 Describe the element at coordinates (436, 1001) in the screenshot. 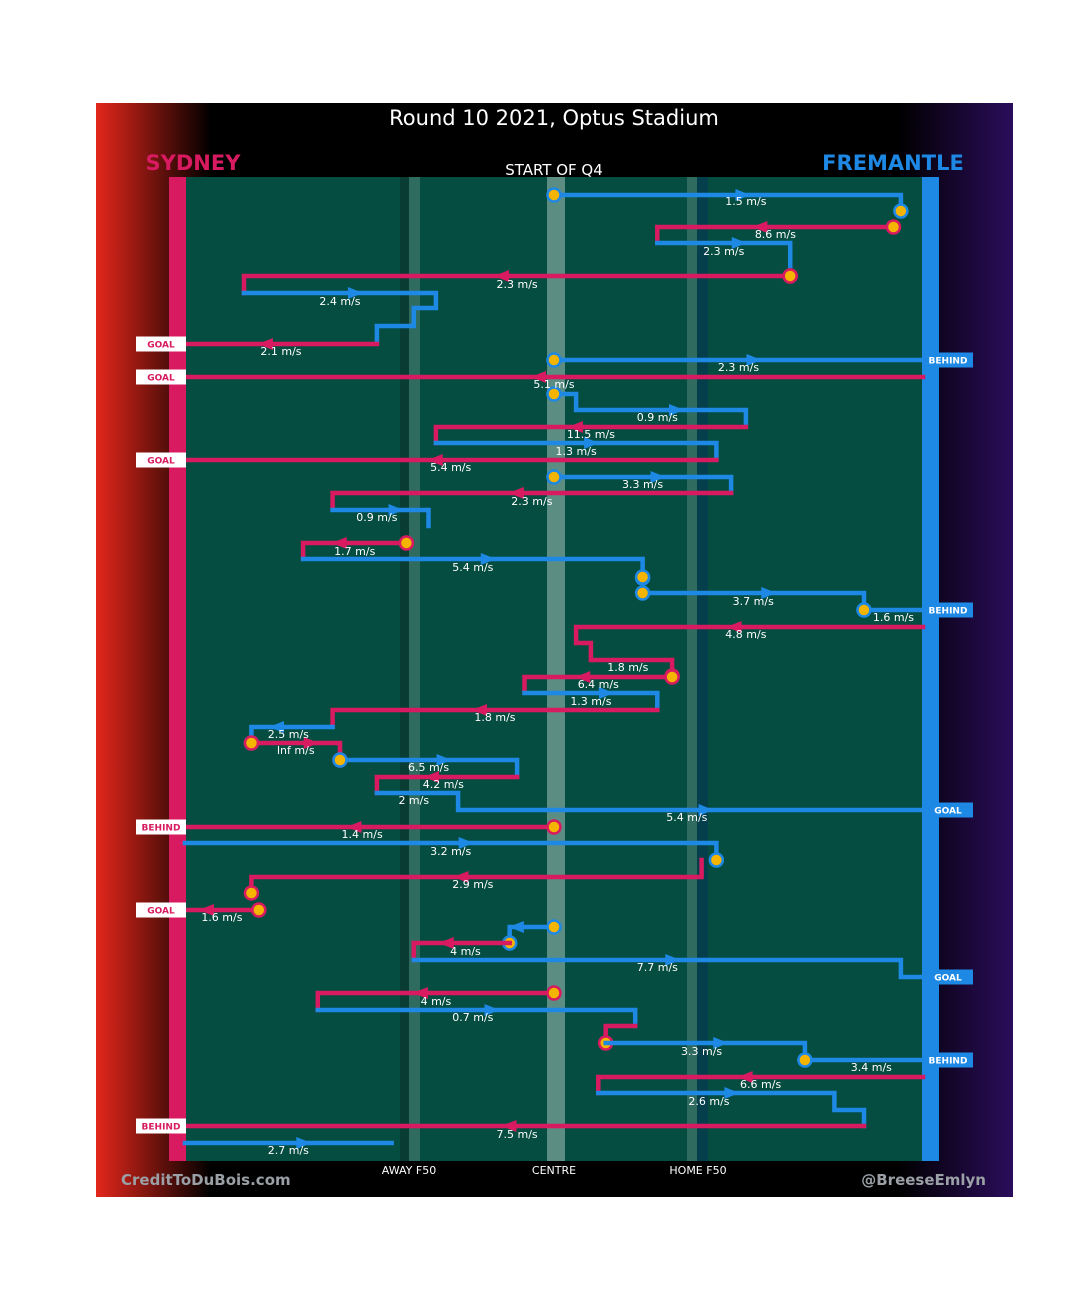

I see `speed-label: 4 m/s` at that location.